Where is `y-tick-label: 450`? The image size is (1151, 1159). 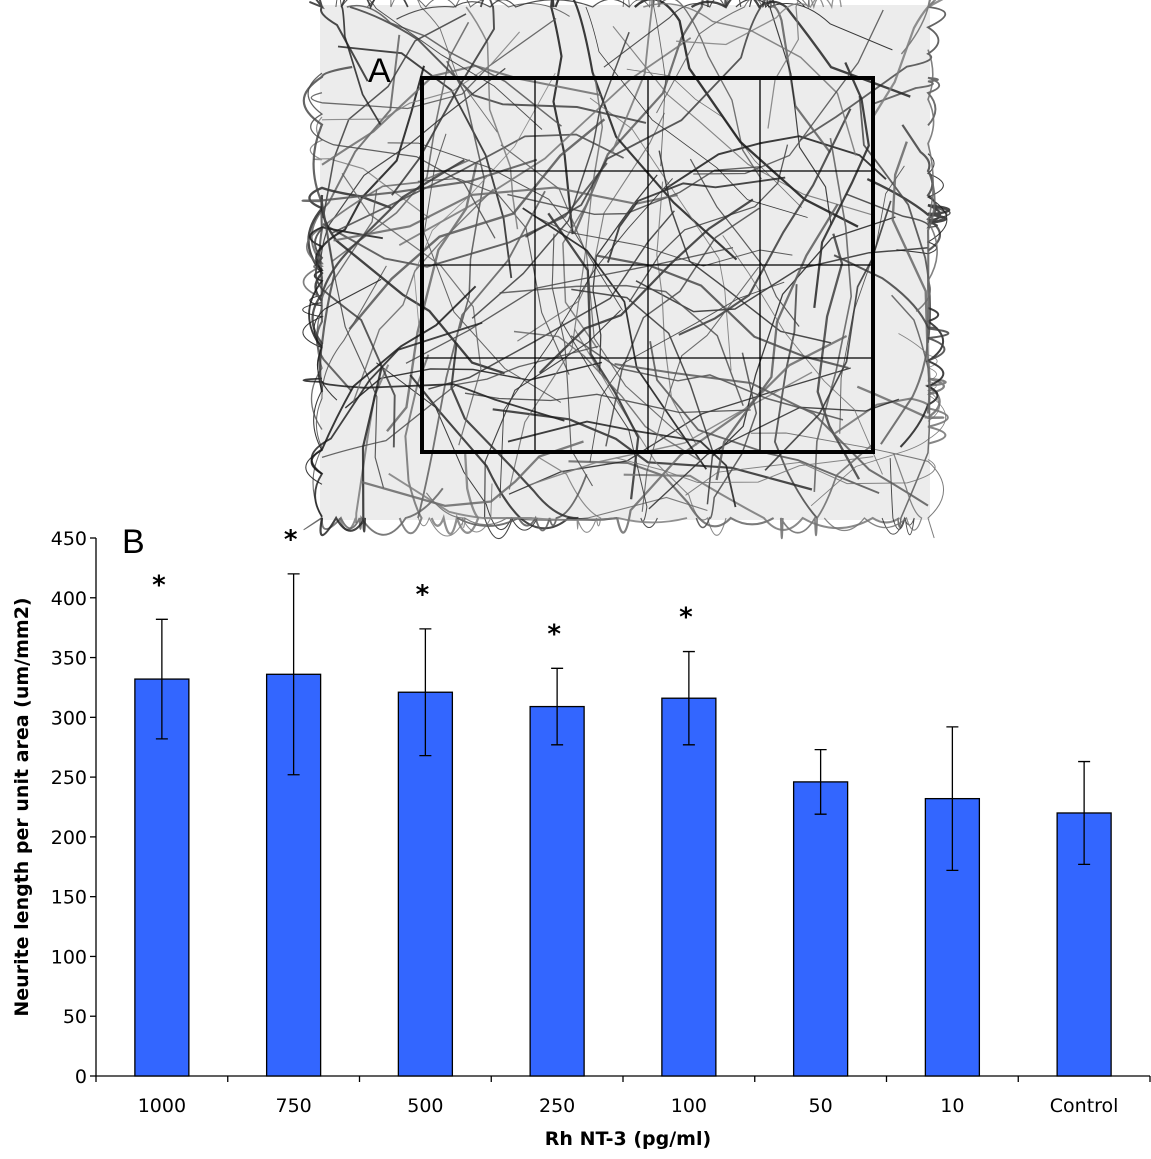 y-tick-label: 450 is located at coordinates (69, 539).